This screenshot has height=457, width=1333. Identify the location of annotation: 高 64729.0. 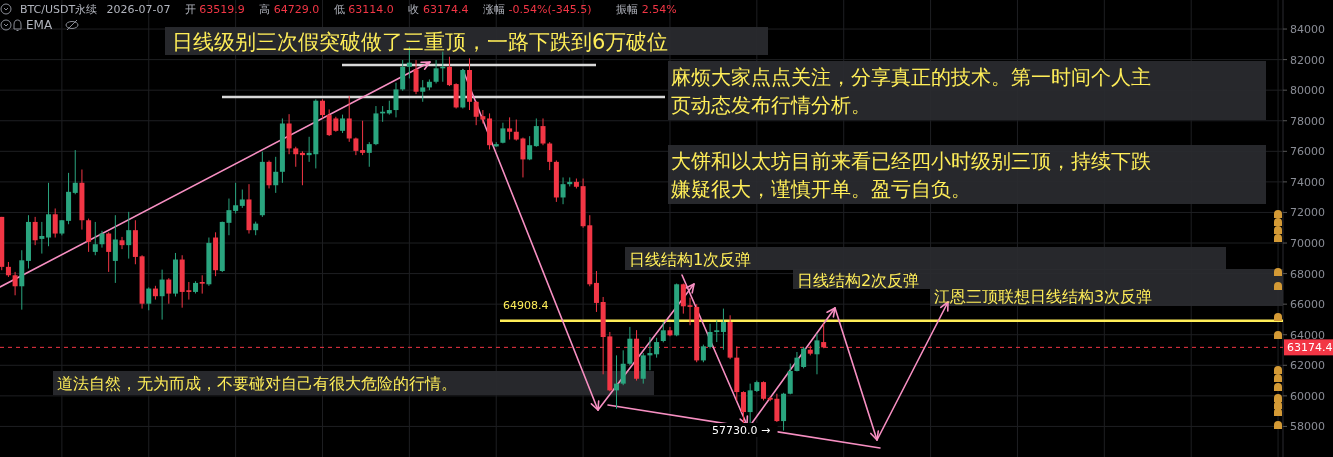
(289, 9).